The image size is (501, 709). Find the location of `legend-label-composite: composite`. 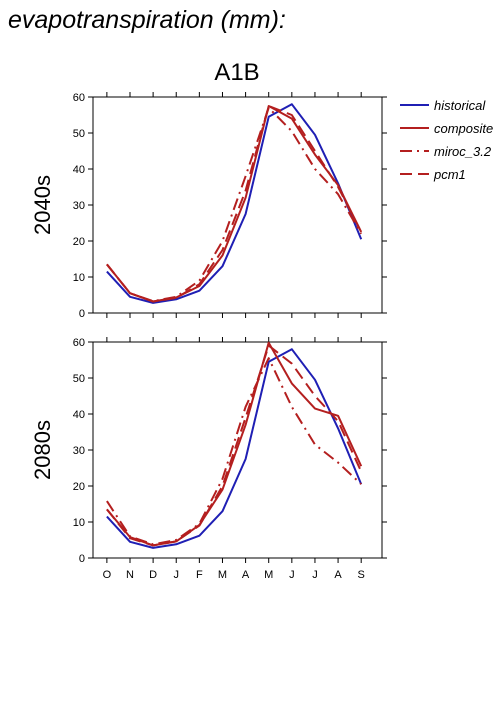

legend-label-composite: composite is located at coordinates (463, 128).